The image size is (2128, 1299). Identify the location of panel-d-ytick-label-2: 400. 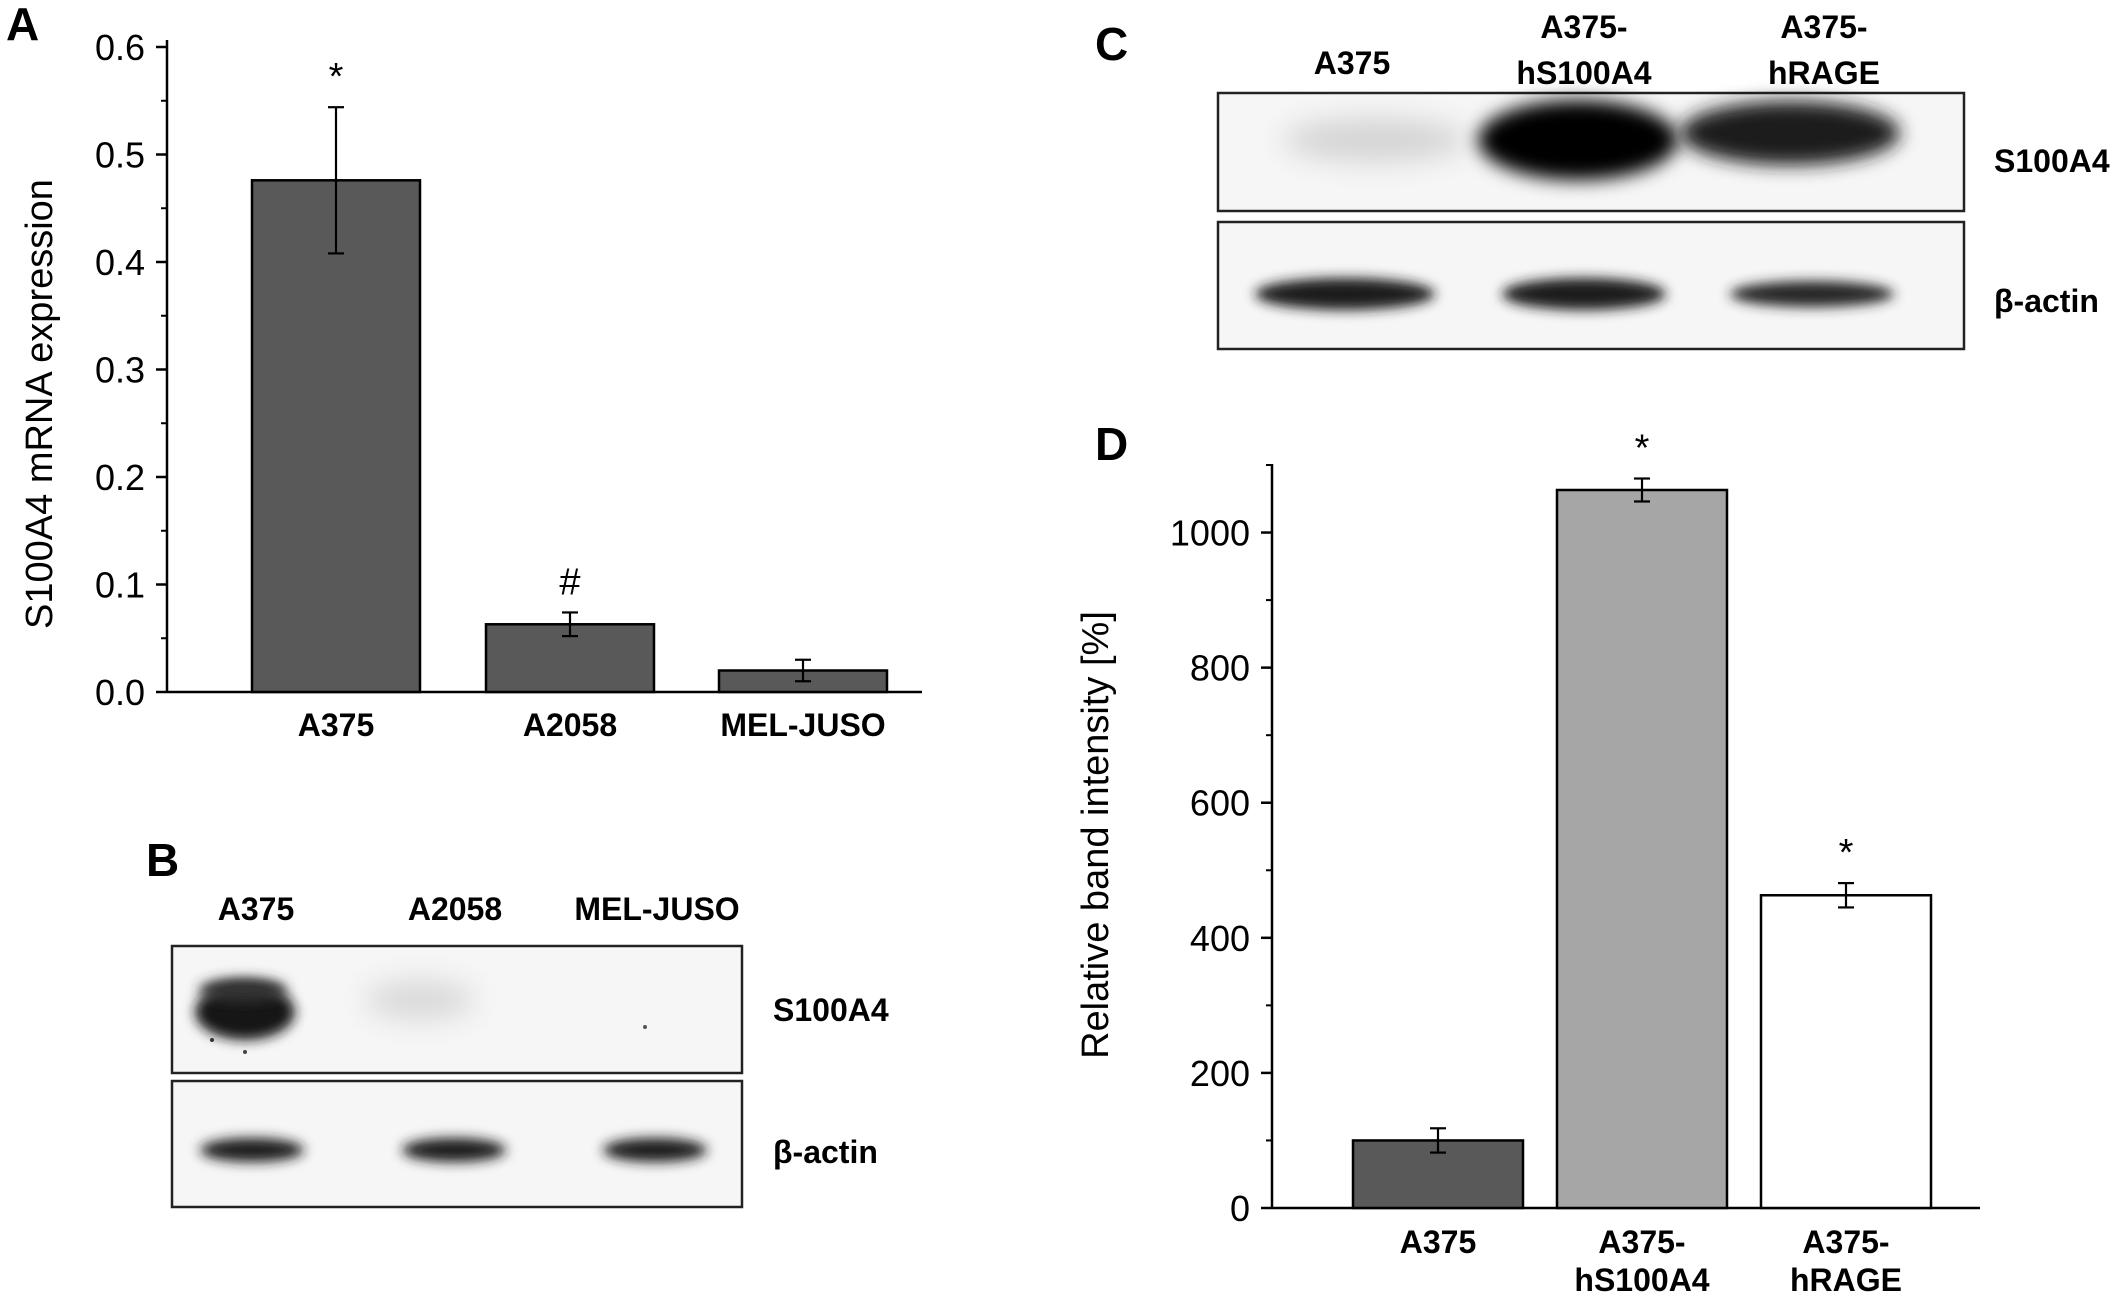
(1220, 938).